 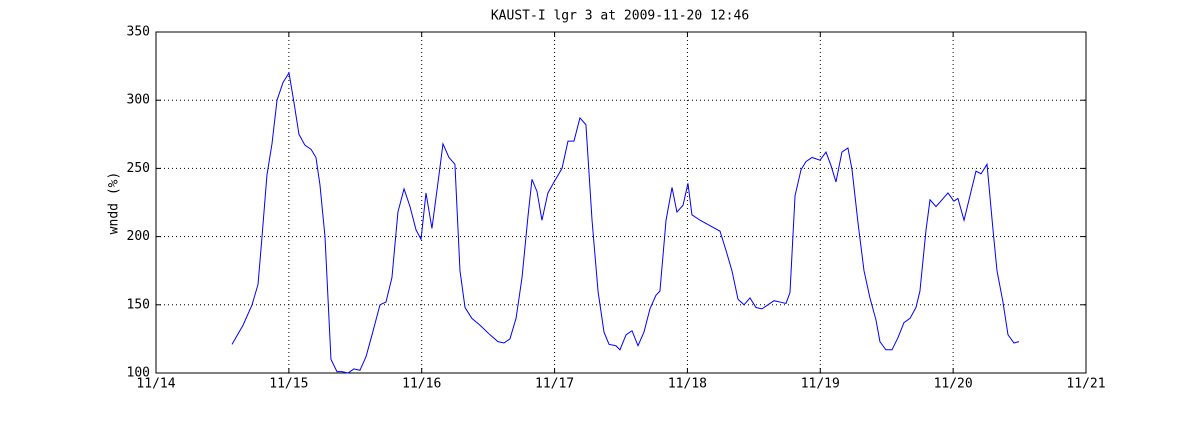 I want to click on x-tick-label: 11/17, so click(x=554, y=384).